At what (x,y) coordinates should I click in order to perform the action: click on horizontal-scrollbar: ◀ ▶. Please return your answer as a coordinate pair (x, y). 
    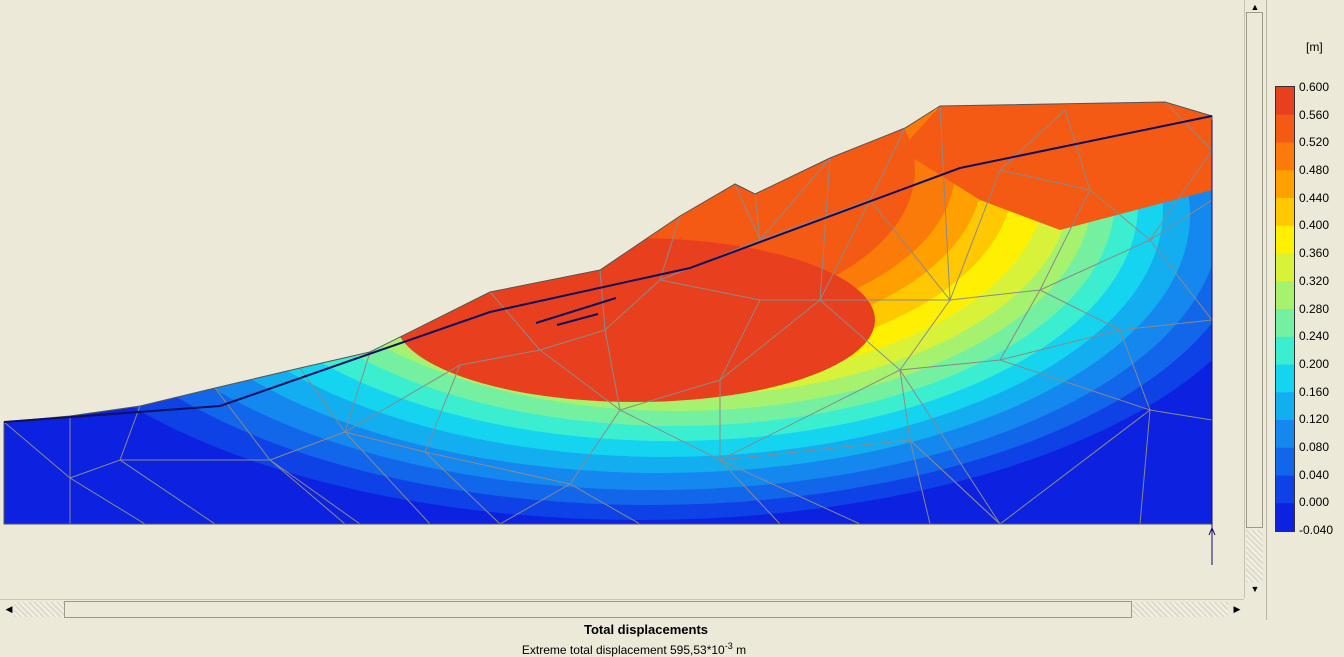
    Looking at the image, I should click on (622, 609).